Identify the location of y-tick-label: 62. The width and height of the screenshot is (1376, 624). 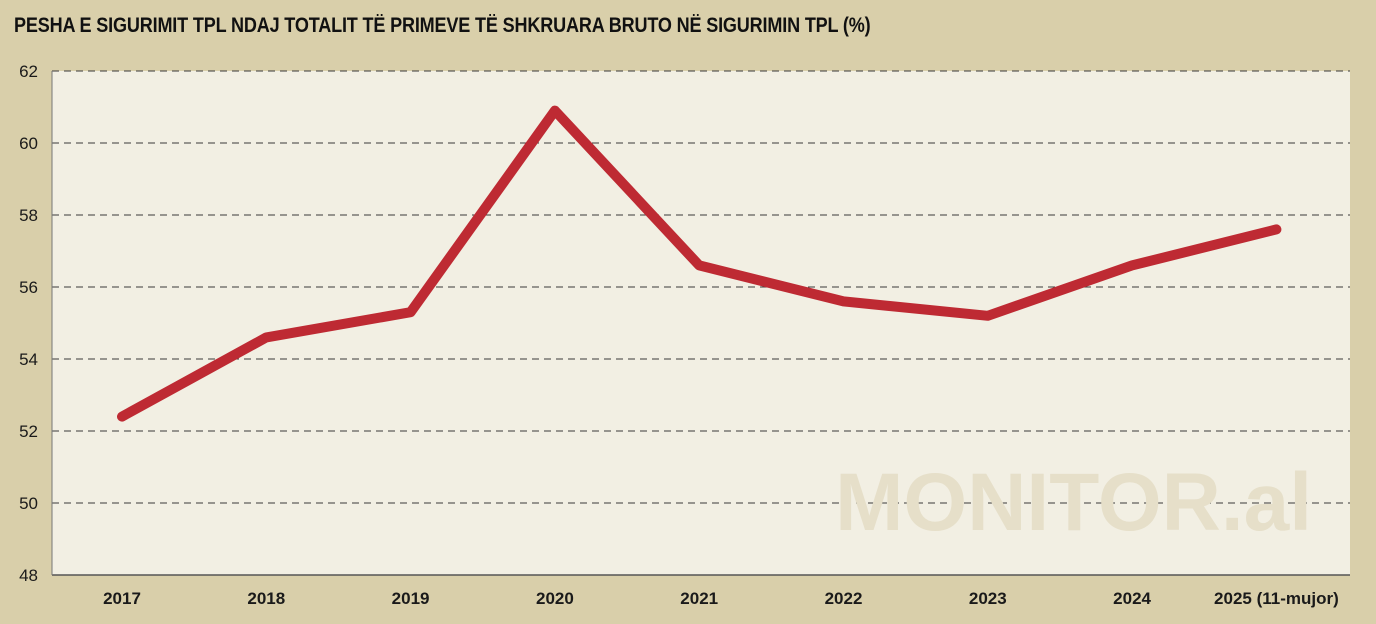
(28, 71).